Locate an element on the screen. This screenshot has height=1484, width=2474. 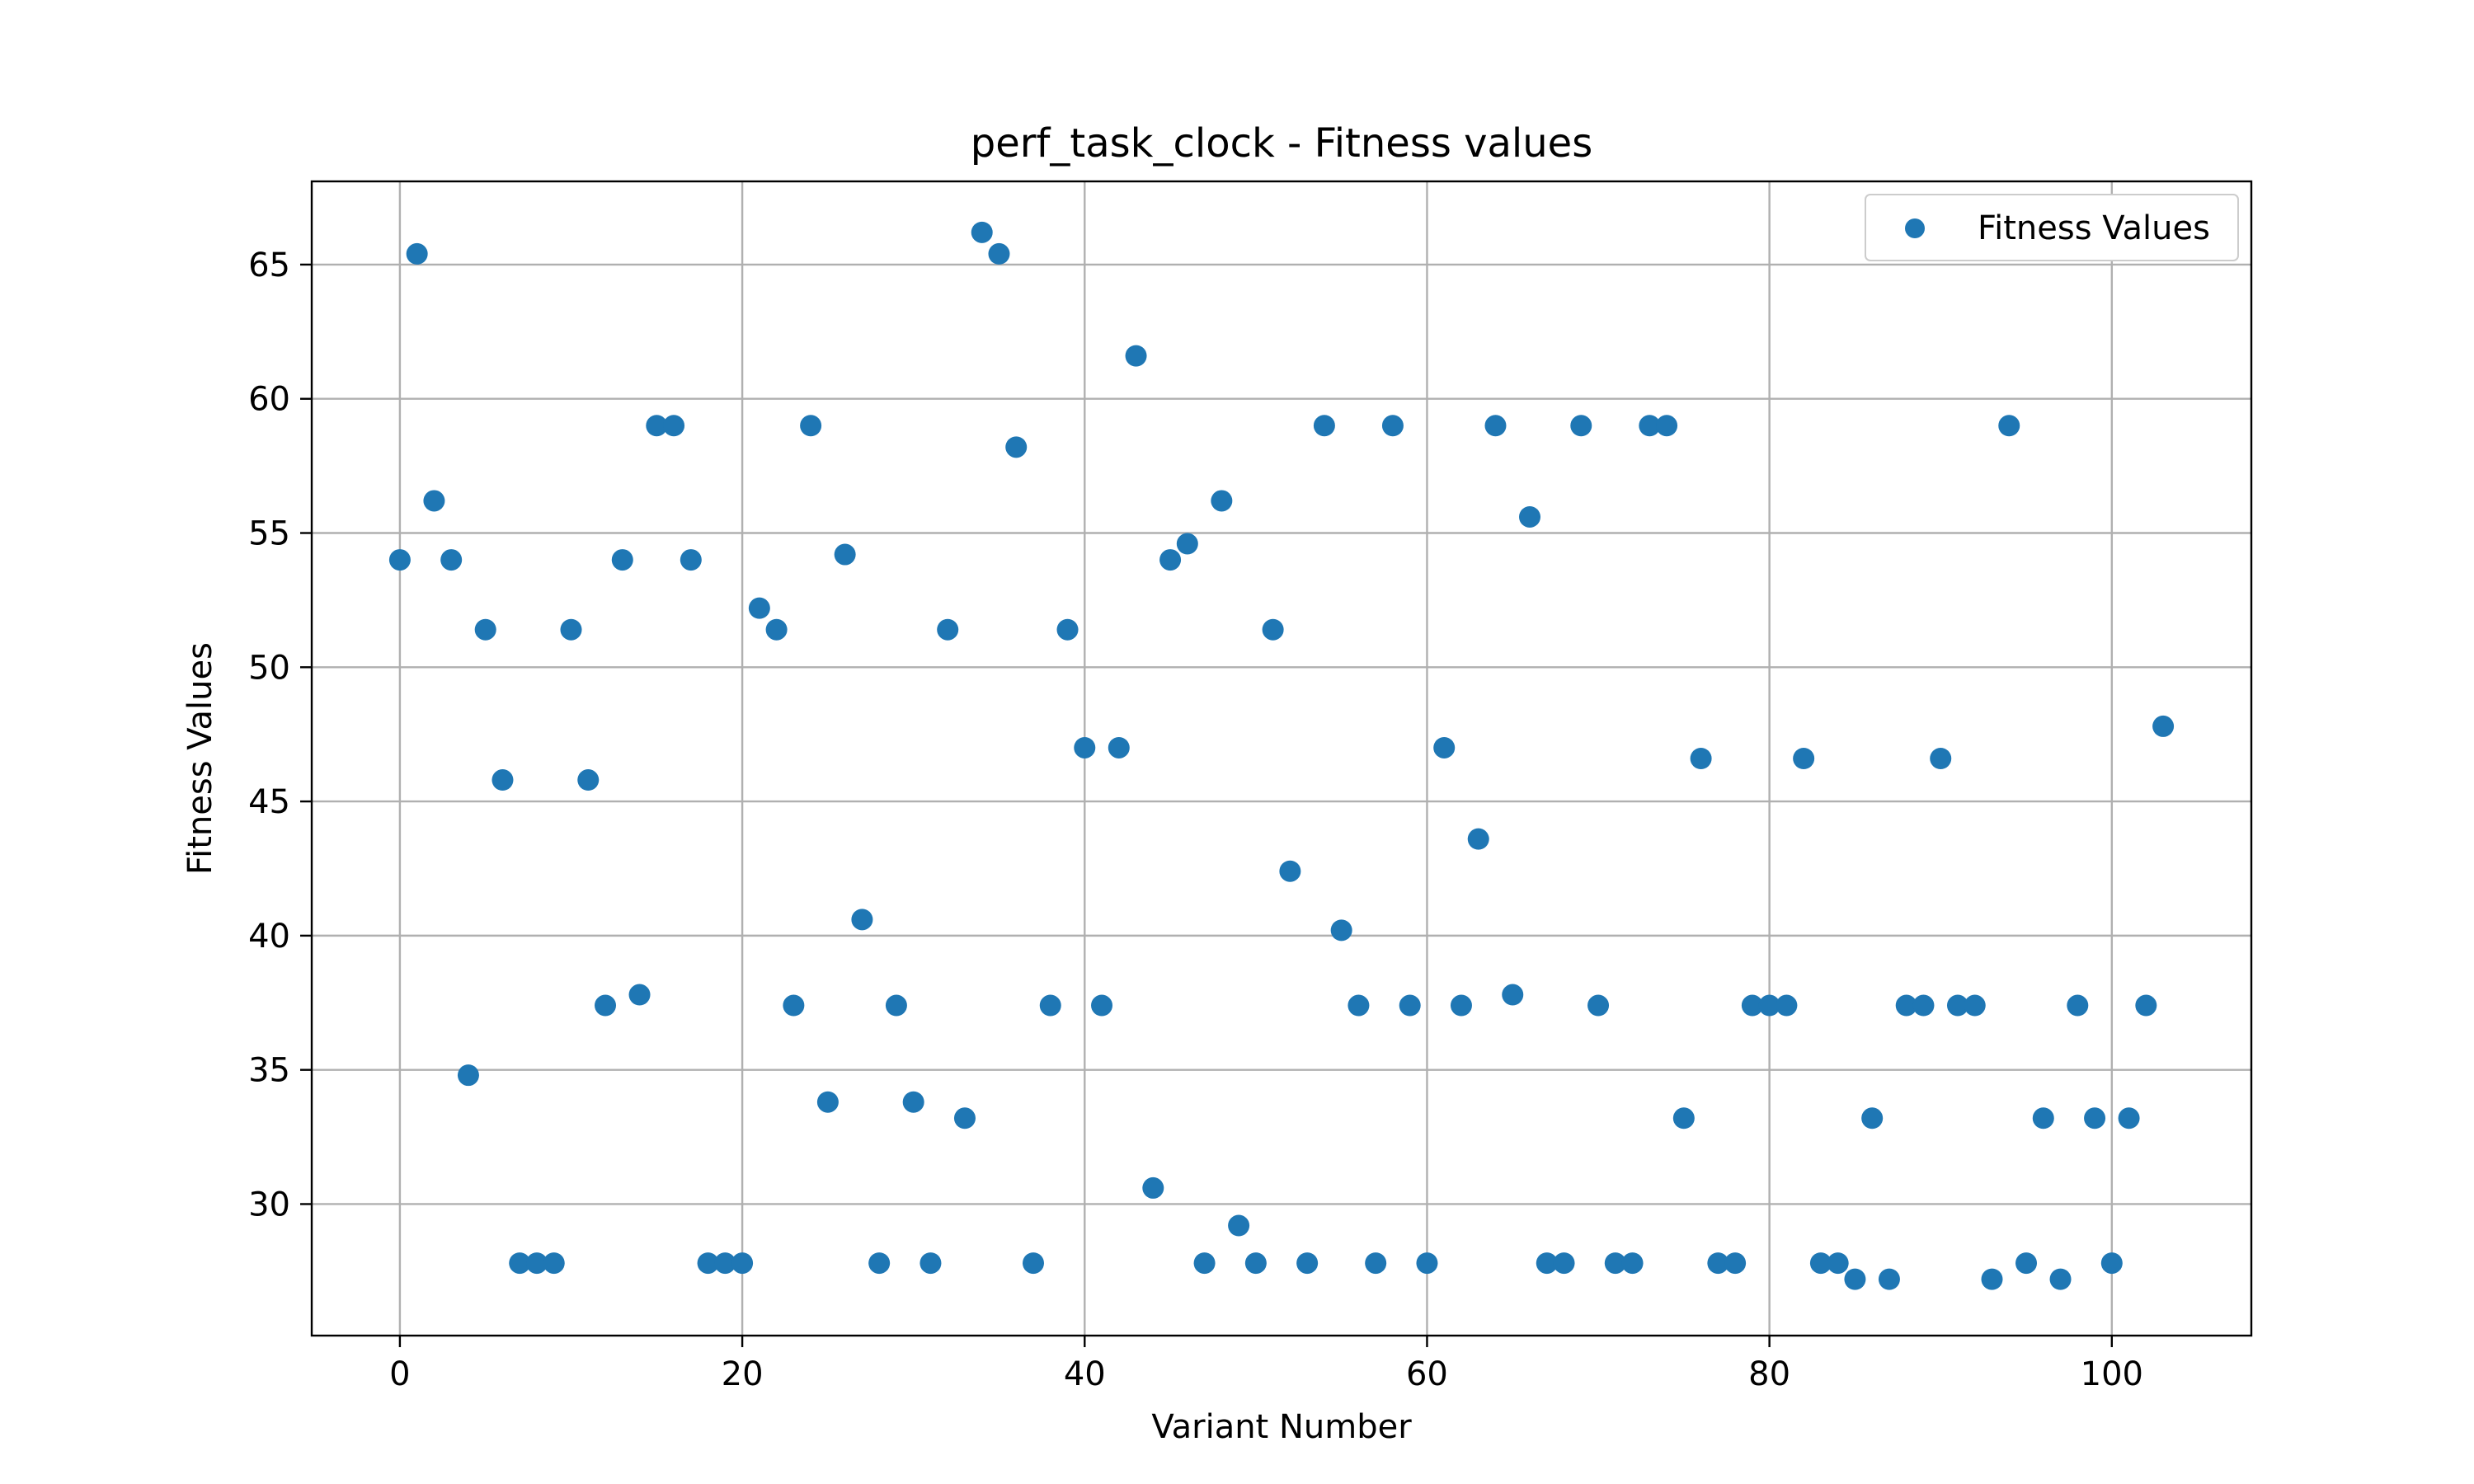
y-tick-label: 65 is located at coordinates (269, 265).